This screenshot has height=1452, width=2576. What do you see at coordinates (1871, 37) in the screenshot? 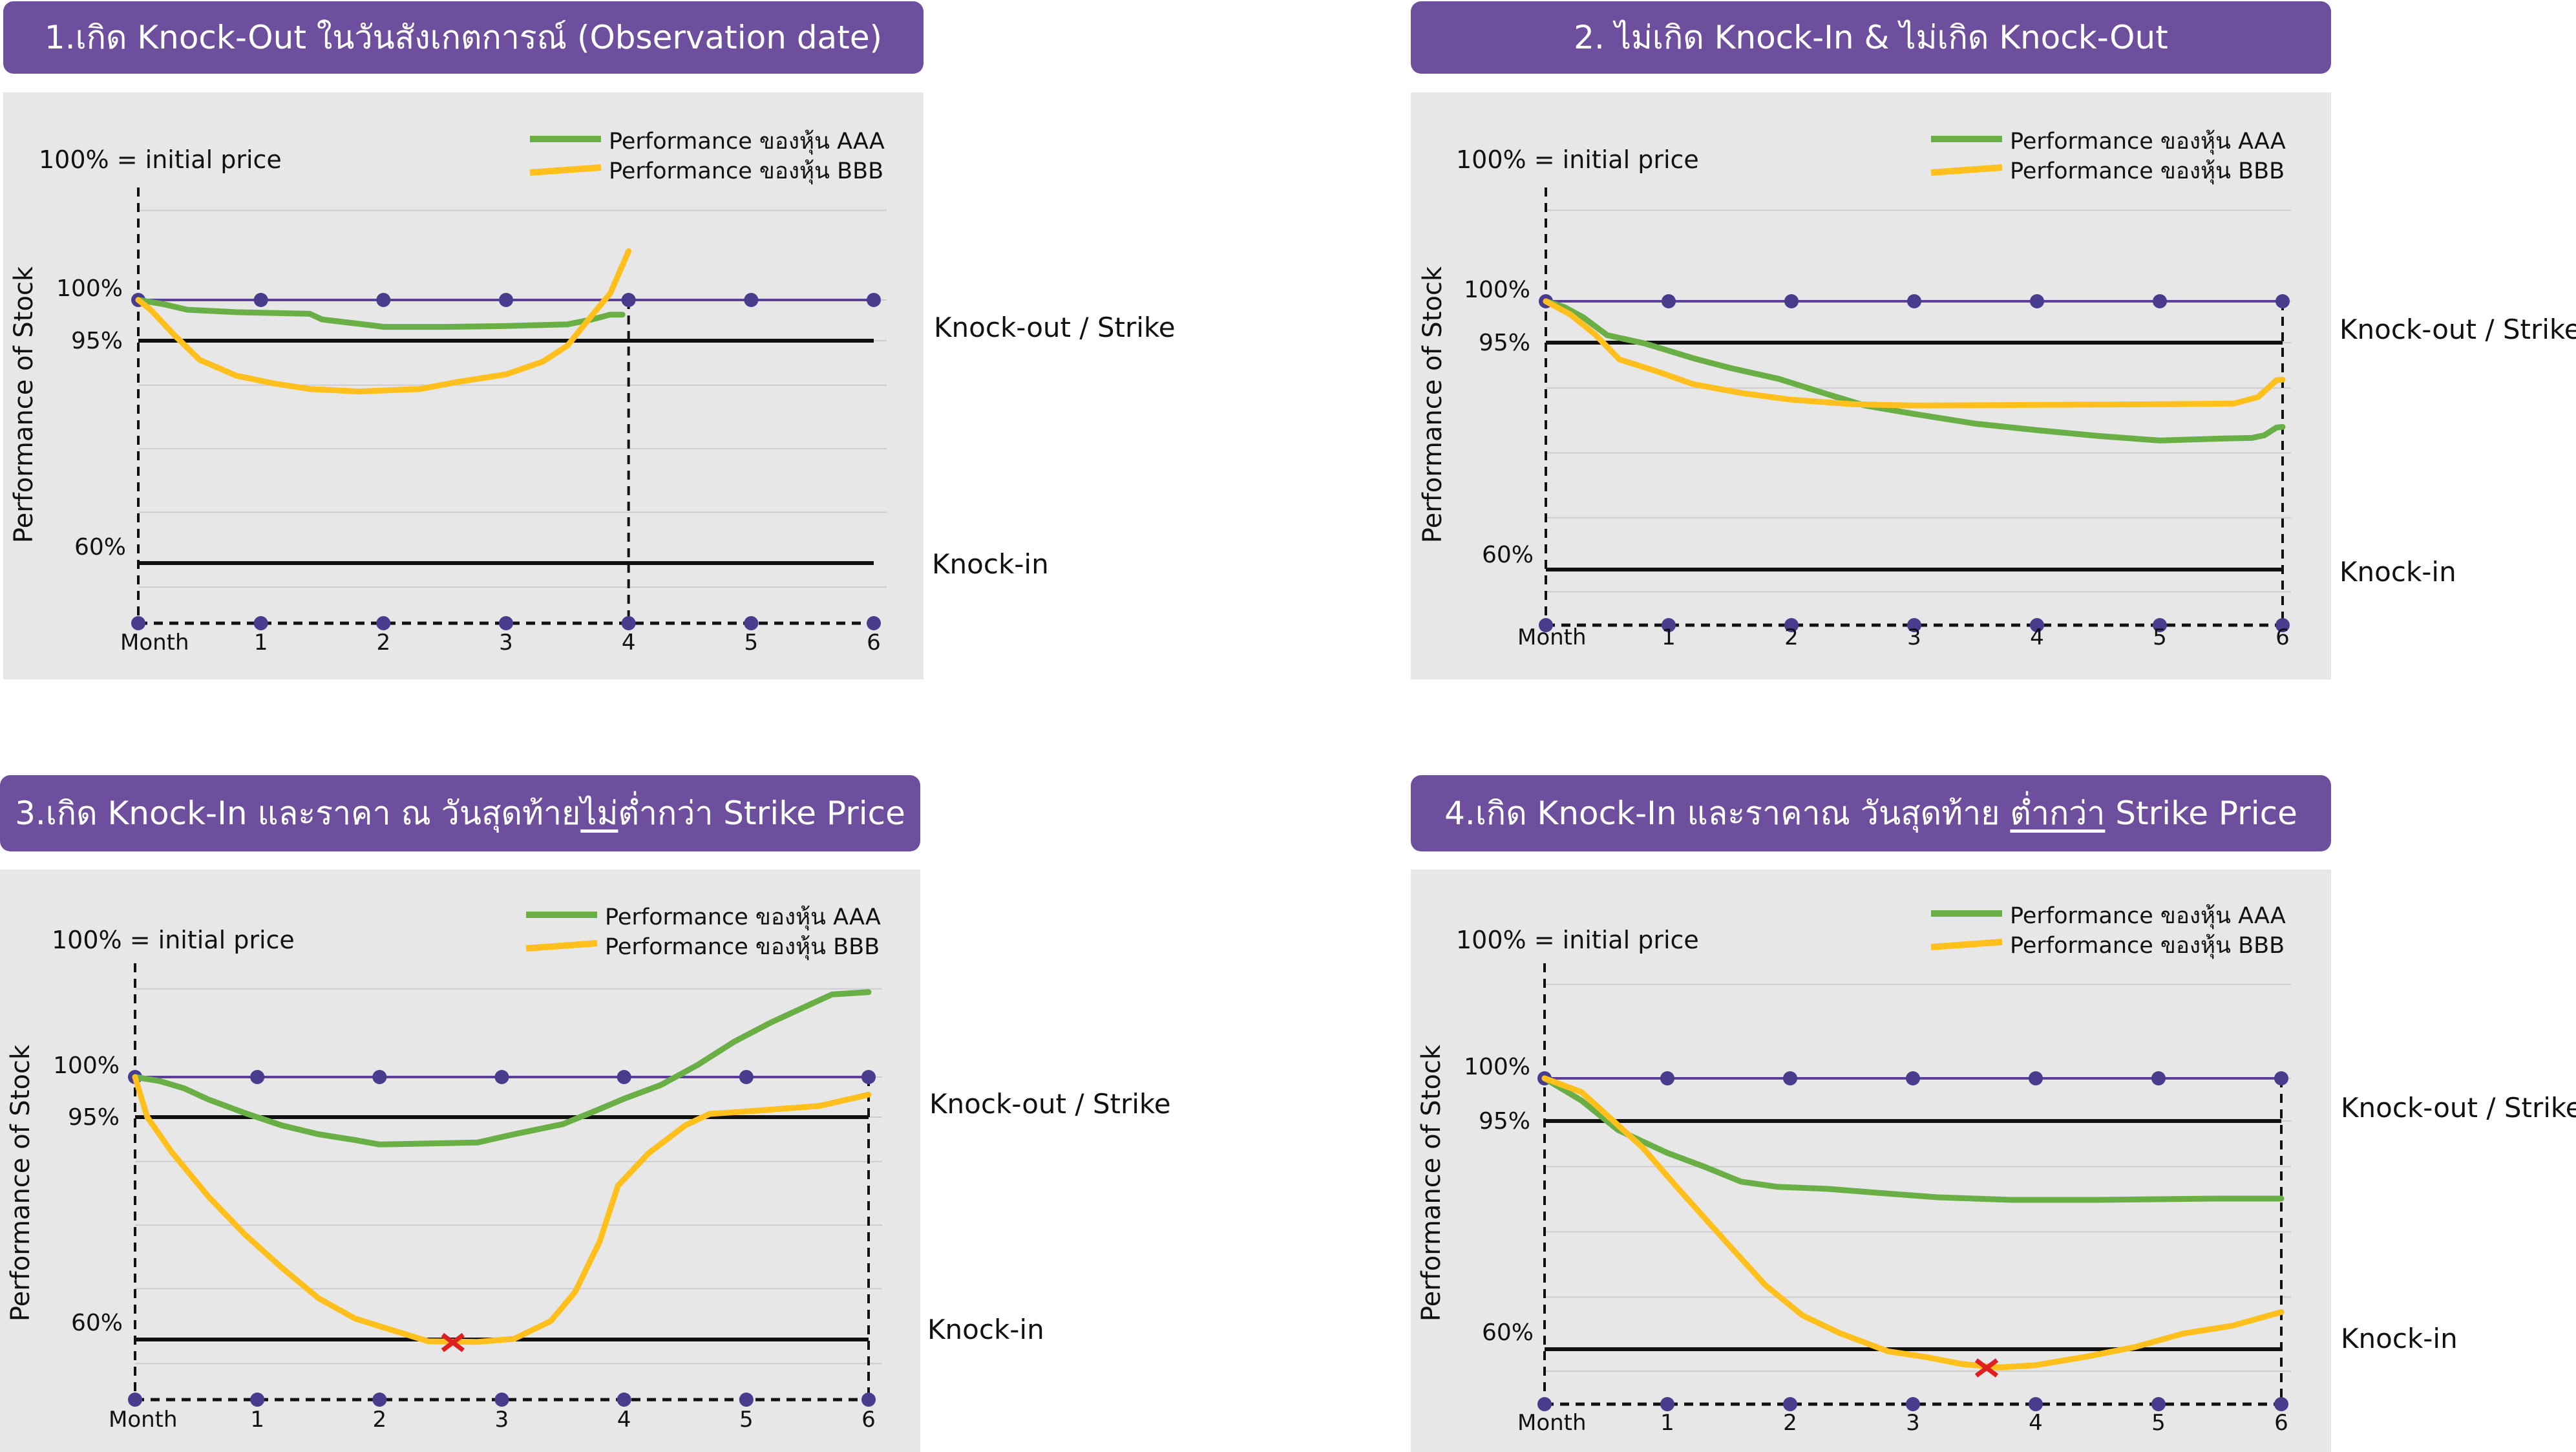
I see `panel-2-title: 2. ไม่เกิด Knock-In & ไม่เกิด Knock-Out` at bounding box center [1871, 37].